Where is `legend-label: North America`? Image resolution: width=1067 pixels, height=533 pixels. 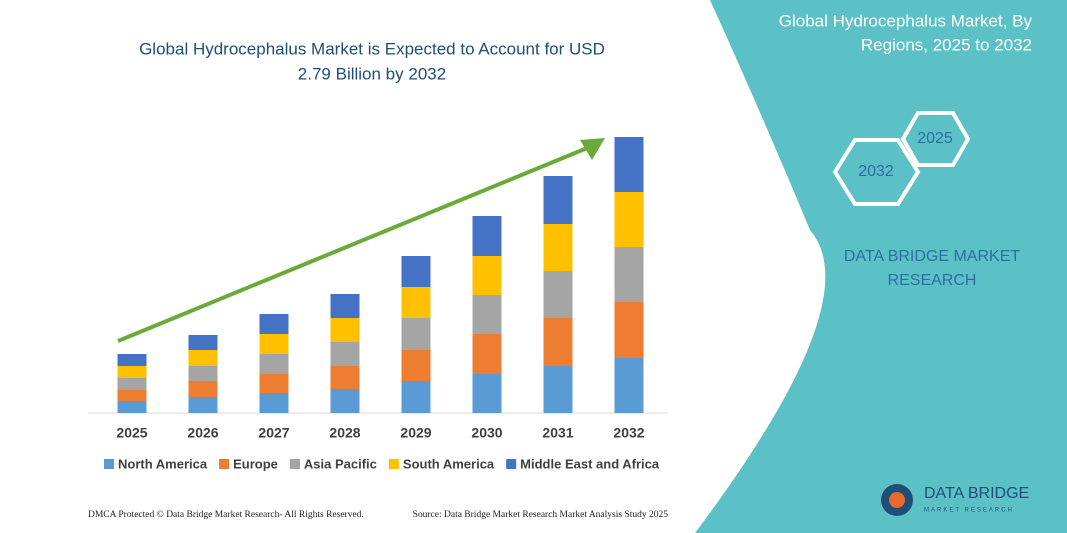
legend-label: North America is located at coordinates (163, 463).